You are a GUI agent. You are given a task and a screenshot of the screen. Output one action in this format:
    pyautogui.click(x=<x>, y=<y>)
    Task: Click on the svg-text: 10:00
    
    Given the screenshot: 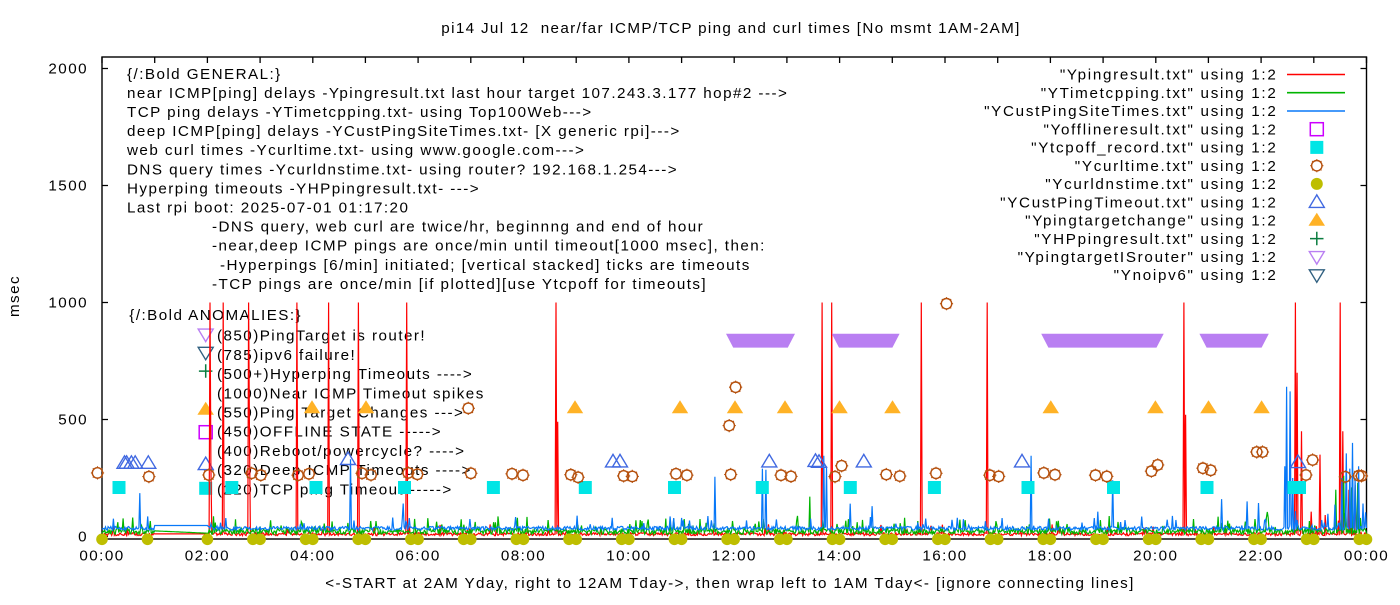 What is the action you would take?
    pyautogui.click(x=628, y=556)
    